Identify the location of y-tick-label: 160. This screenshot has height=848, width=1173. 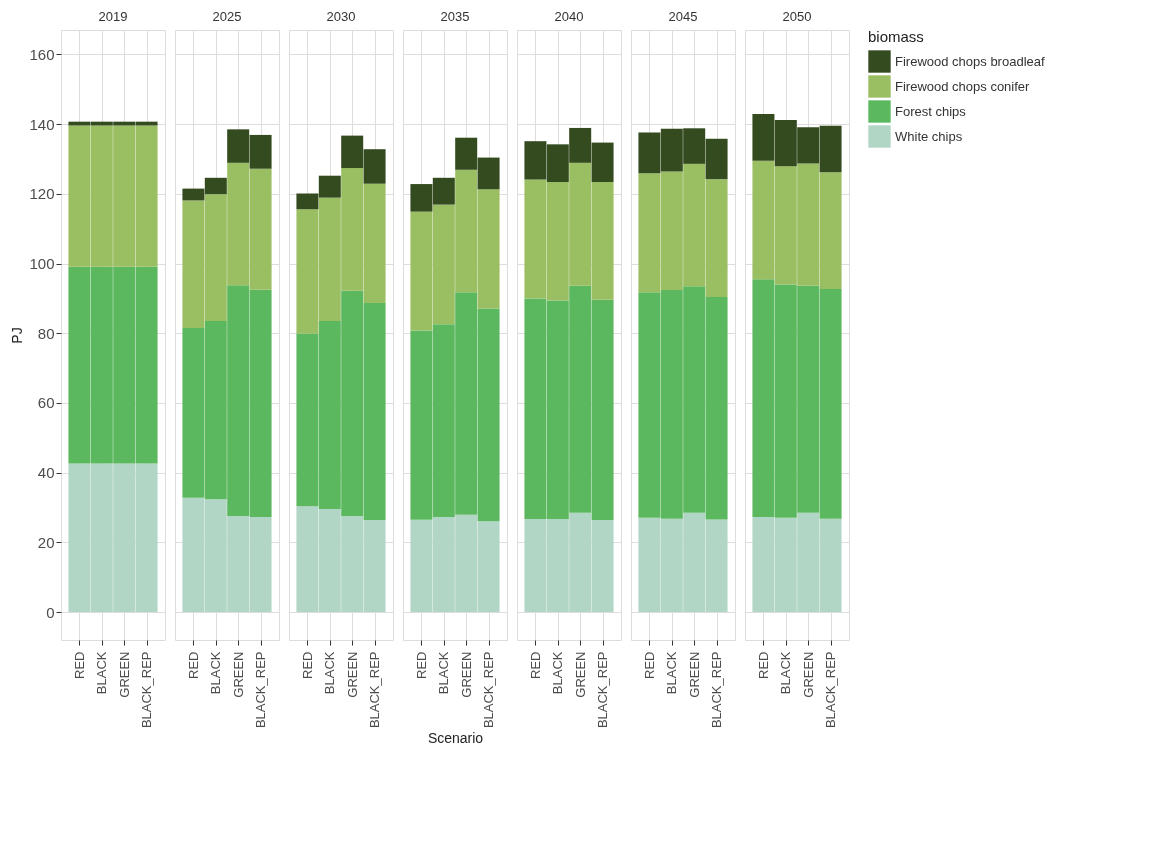
(42, 54).